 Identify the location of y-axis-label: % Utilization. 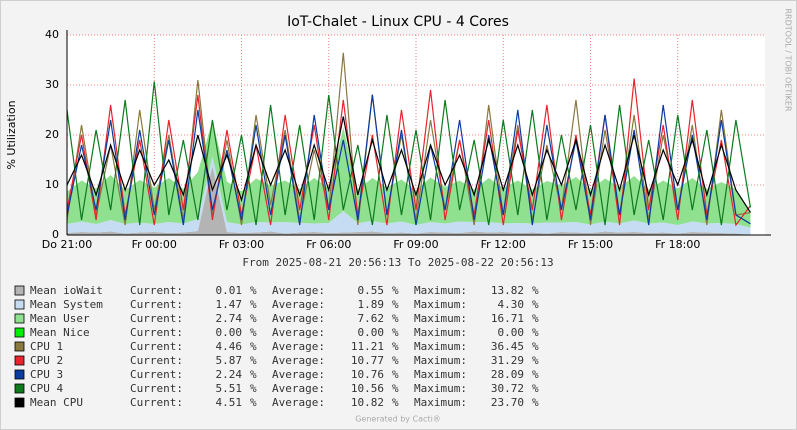
(11, 134).